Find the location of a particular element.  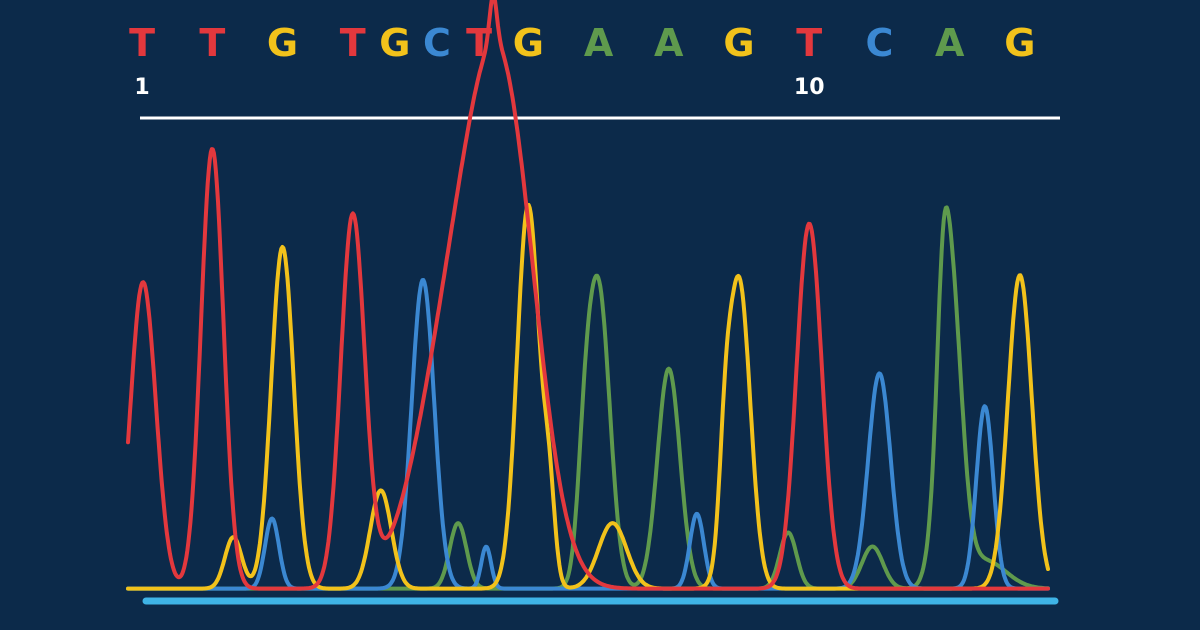

base-call-13: C is located at coordinates (880, 43).